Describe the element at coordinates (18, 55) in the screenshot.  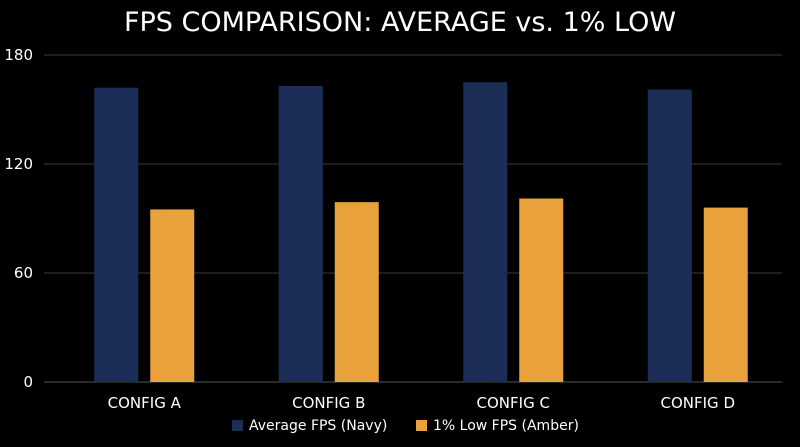
I see `y-tick-label: 180` at that location.